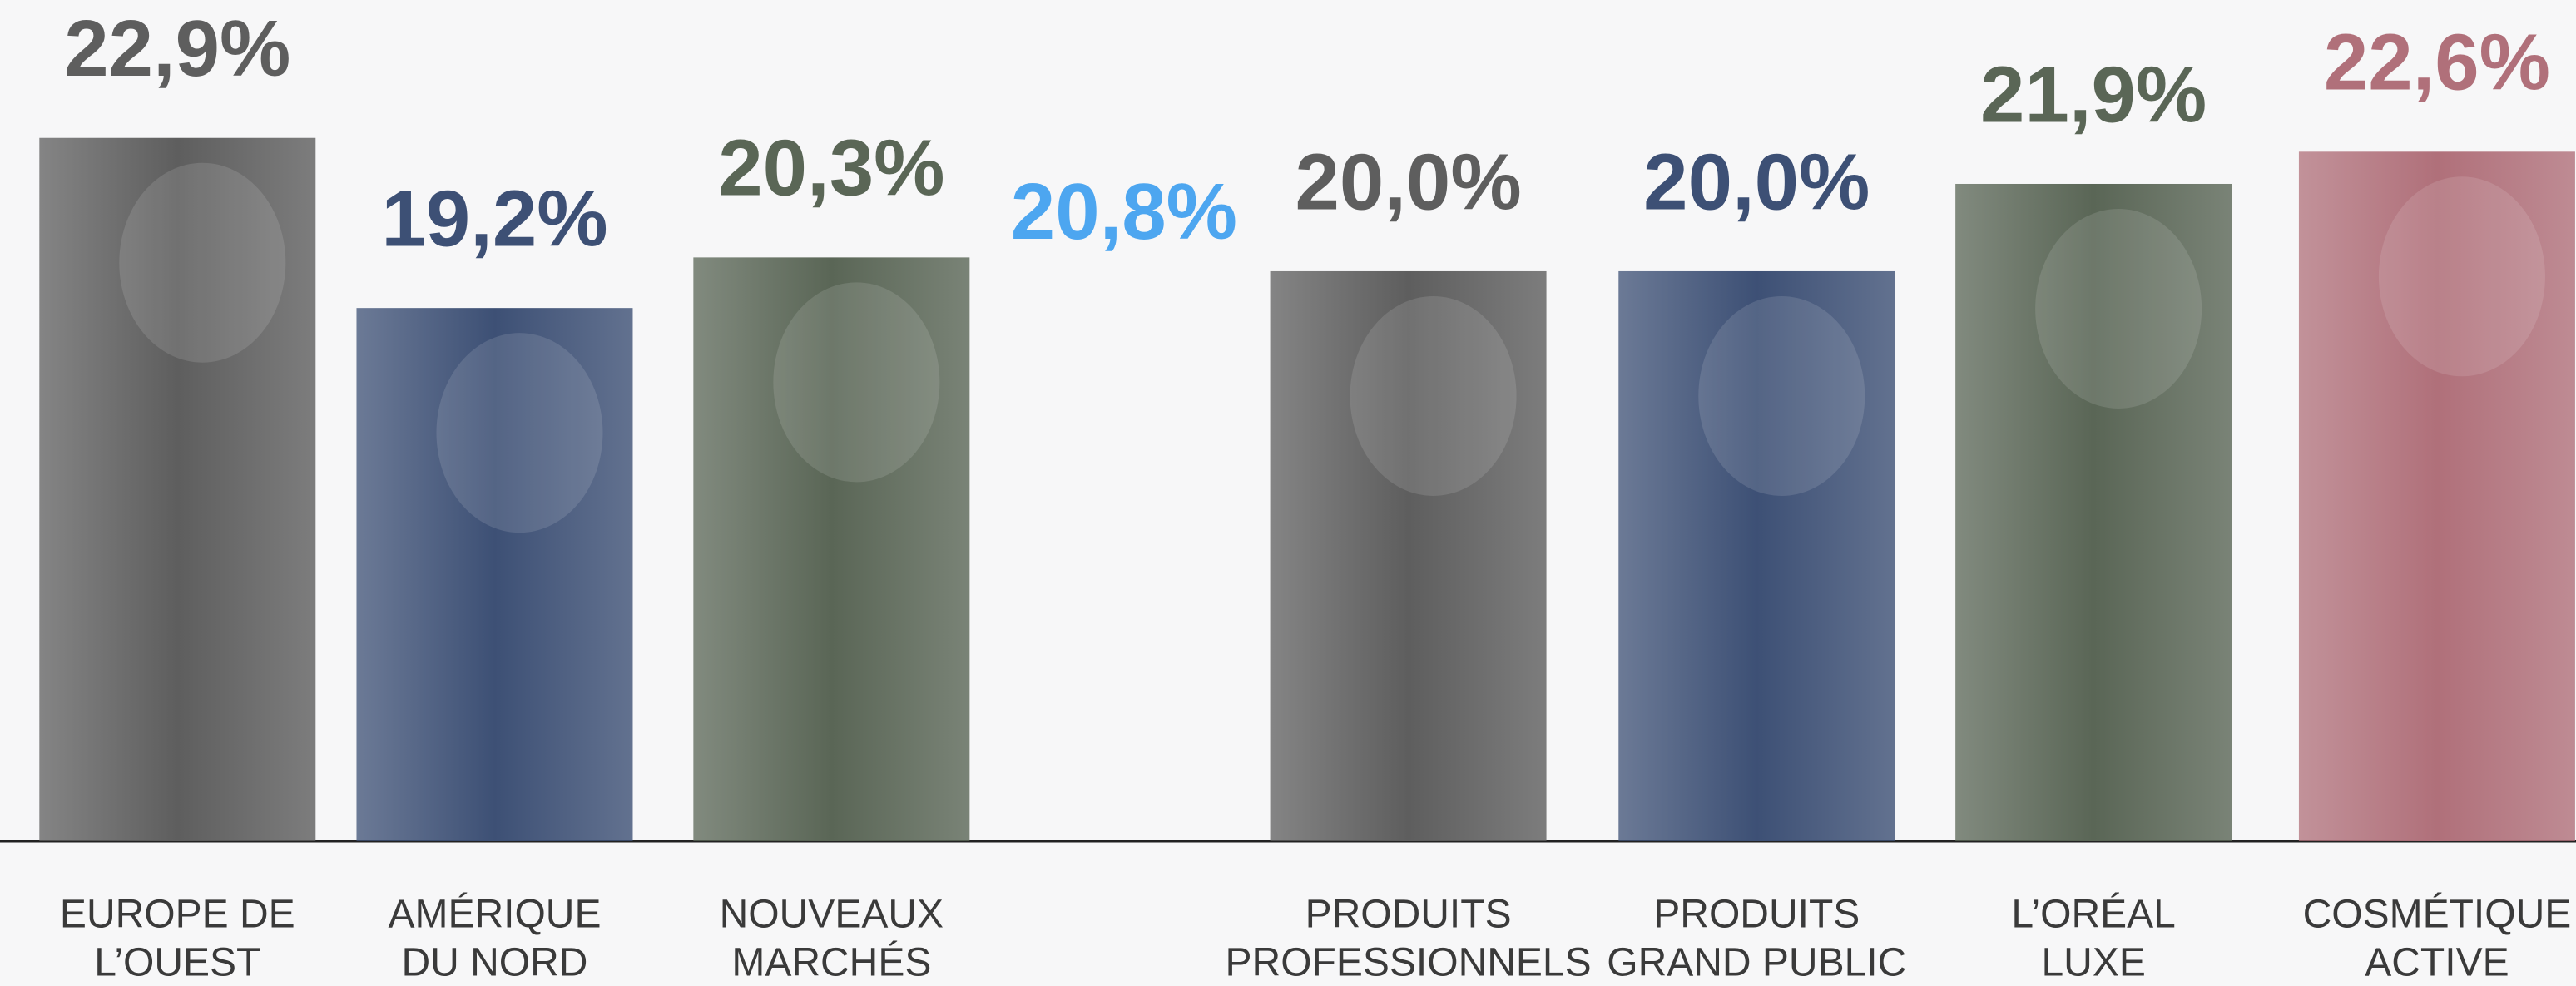 Image resolution: width=2576 pixels, height=986 pixels. Describe the element at coordinates (495, 915) in the screenshot. I see `category-label: AMÉRIQUE` at that location.